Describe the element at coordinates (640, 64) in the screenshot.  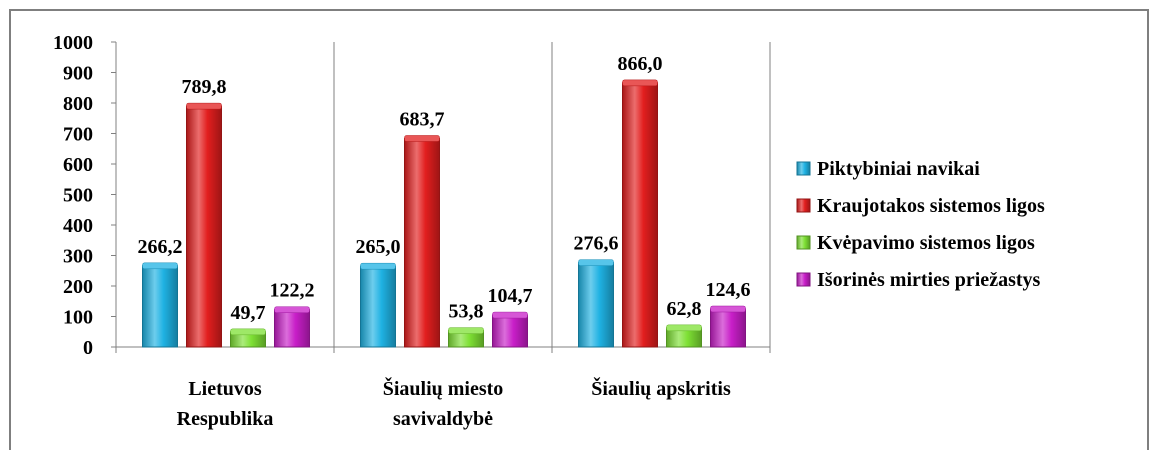
I see `bar-data-label: 866,0` at that location.